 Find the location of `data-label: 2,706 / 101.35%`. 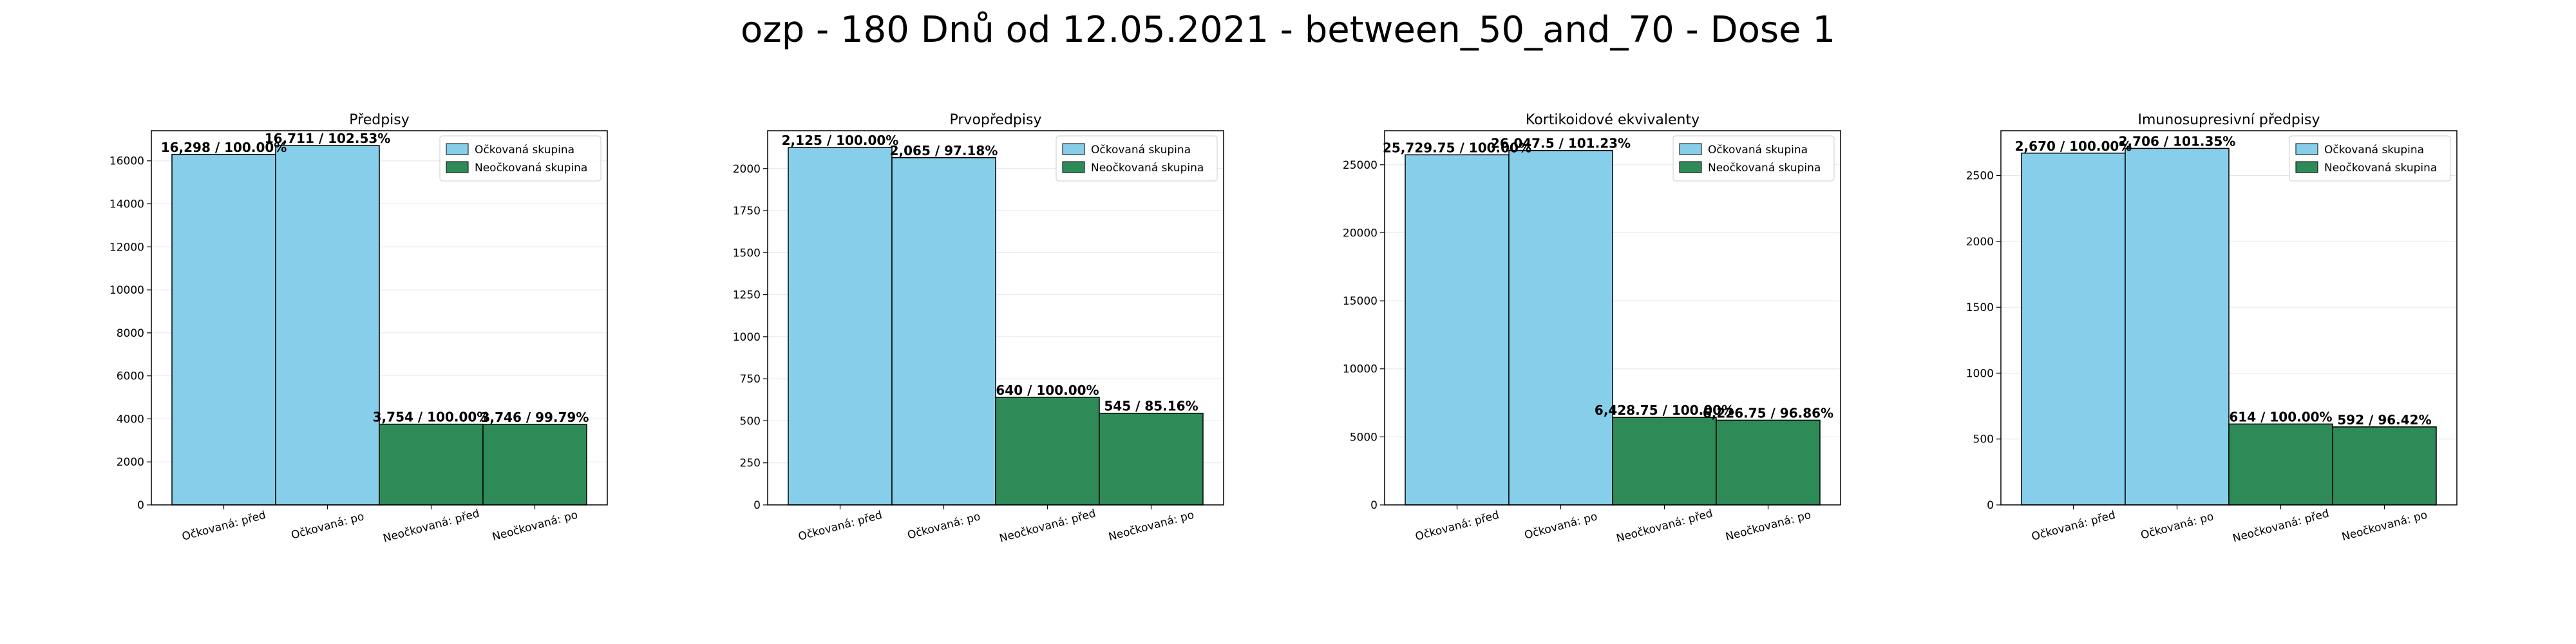

data-label: 2,706 / 101.35% is located at coordinates (2177, 141).